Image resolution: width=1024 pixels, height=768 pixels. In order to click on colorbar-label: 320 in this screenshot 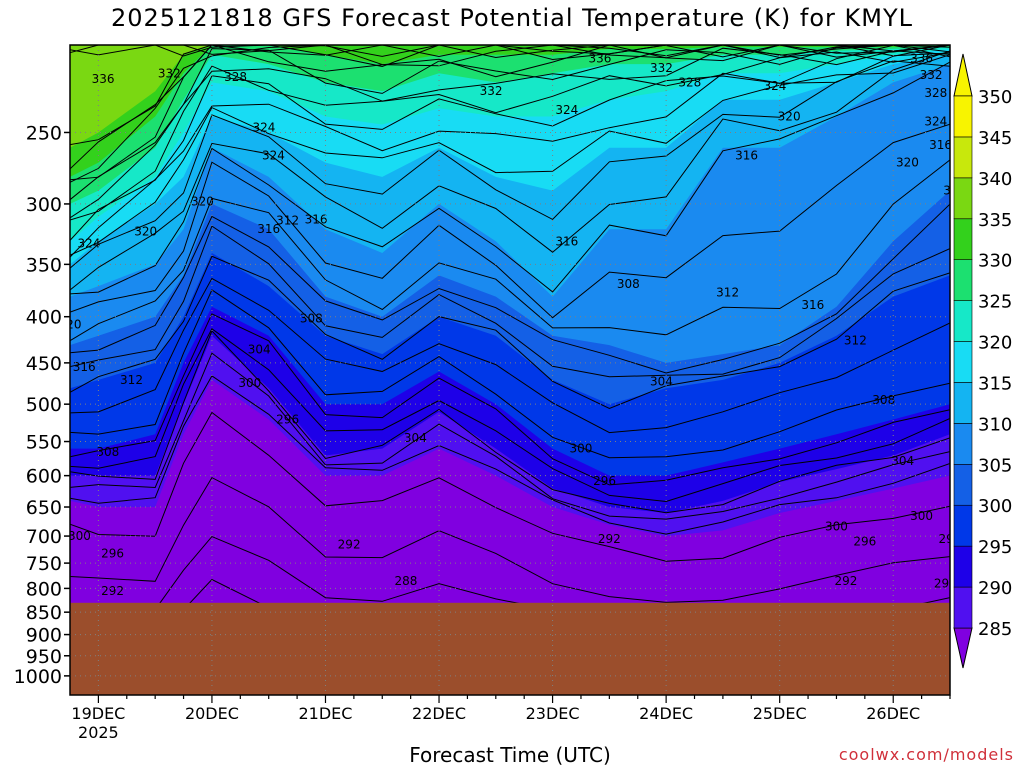, I will do `click(995, 343)`.